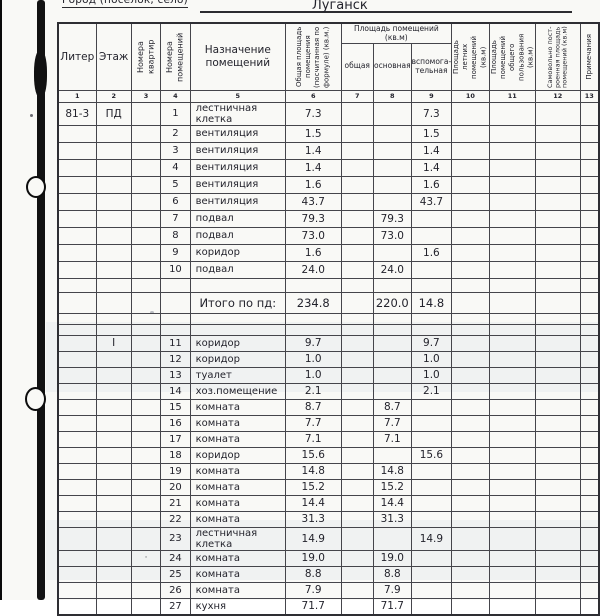 Image resolution: width=600 pixels, height=616 pixels. Describe the element at coordinates (313, 574) in the screenshot. I see `cell-col6: 8.8` at that location.